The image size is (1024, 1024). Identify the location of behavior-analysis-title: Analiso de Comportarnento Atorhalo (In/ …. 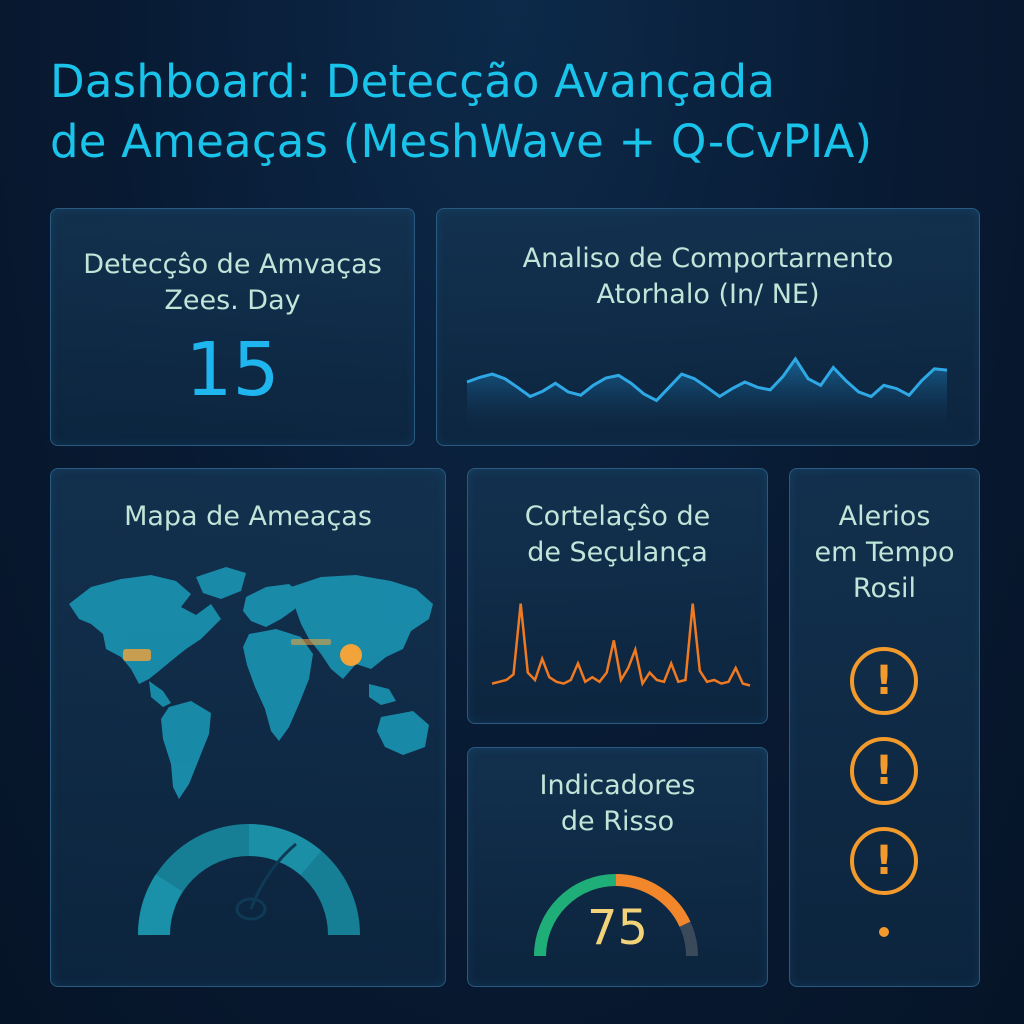
(708, 277).